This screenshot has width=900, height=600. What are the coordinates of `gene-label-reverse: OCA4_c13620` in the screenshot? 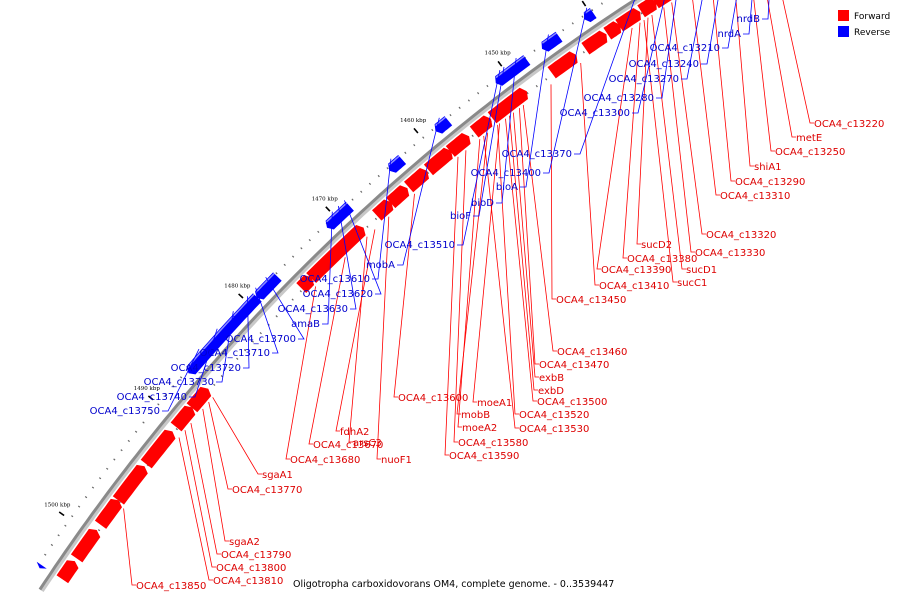 It's located at (338, 294).